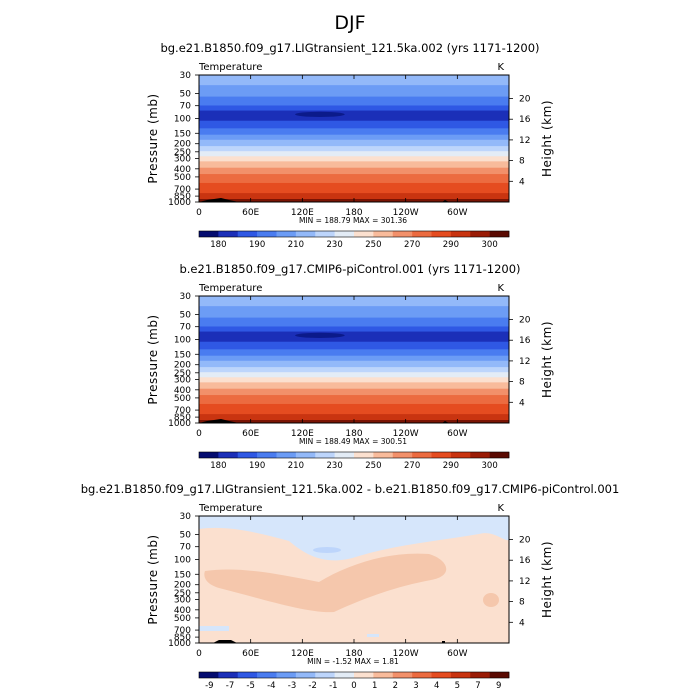 The width and height of the screenshot is (700, 700). What do you see at coordinates (333, 686) in the screenshot?
I see `colorbar-tick-label: -1` at bounding box center [333, 686].